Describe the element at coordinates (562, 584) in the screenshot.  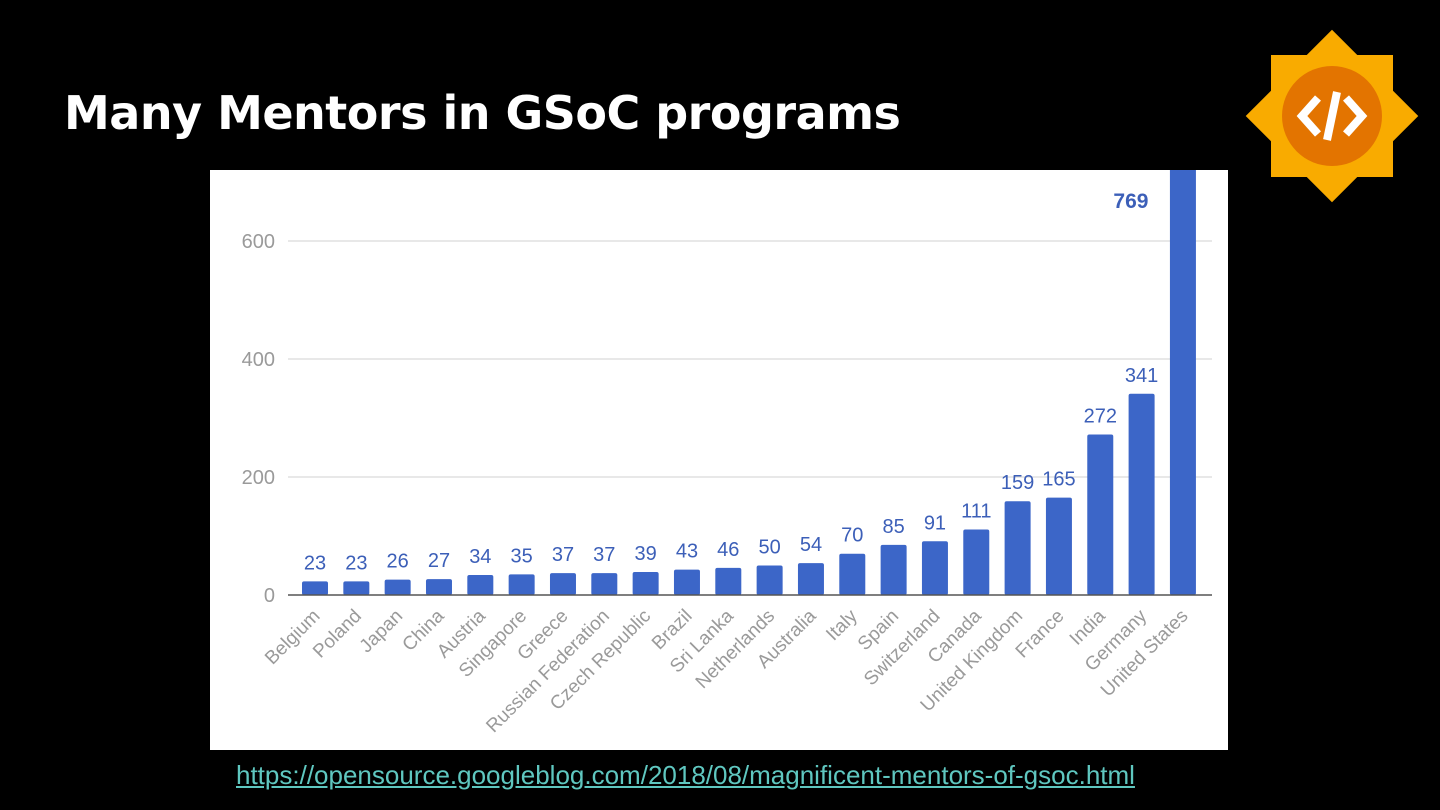
I see `bar-greece` at that location.